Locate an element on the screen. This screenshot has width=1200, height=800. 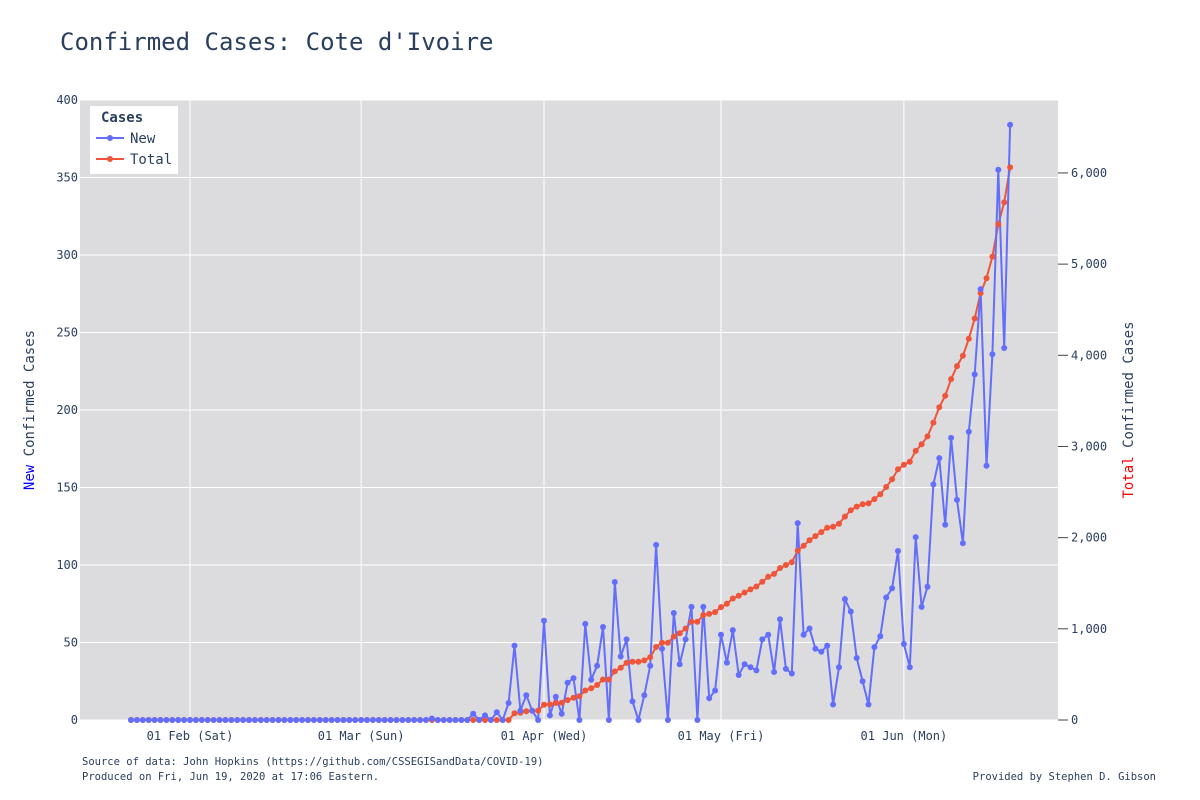
x-tick-label: 01 Apr (Wed) is located at coordinates (544, 736).